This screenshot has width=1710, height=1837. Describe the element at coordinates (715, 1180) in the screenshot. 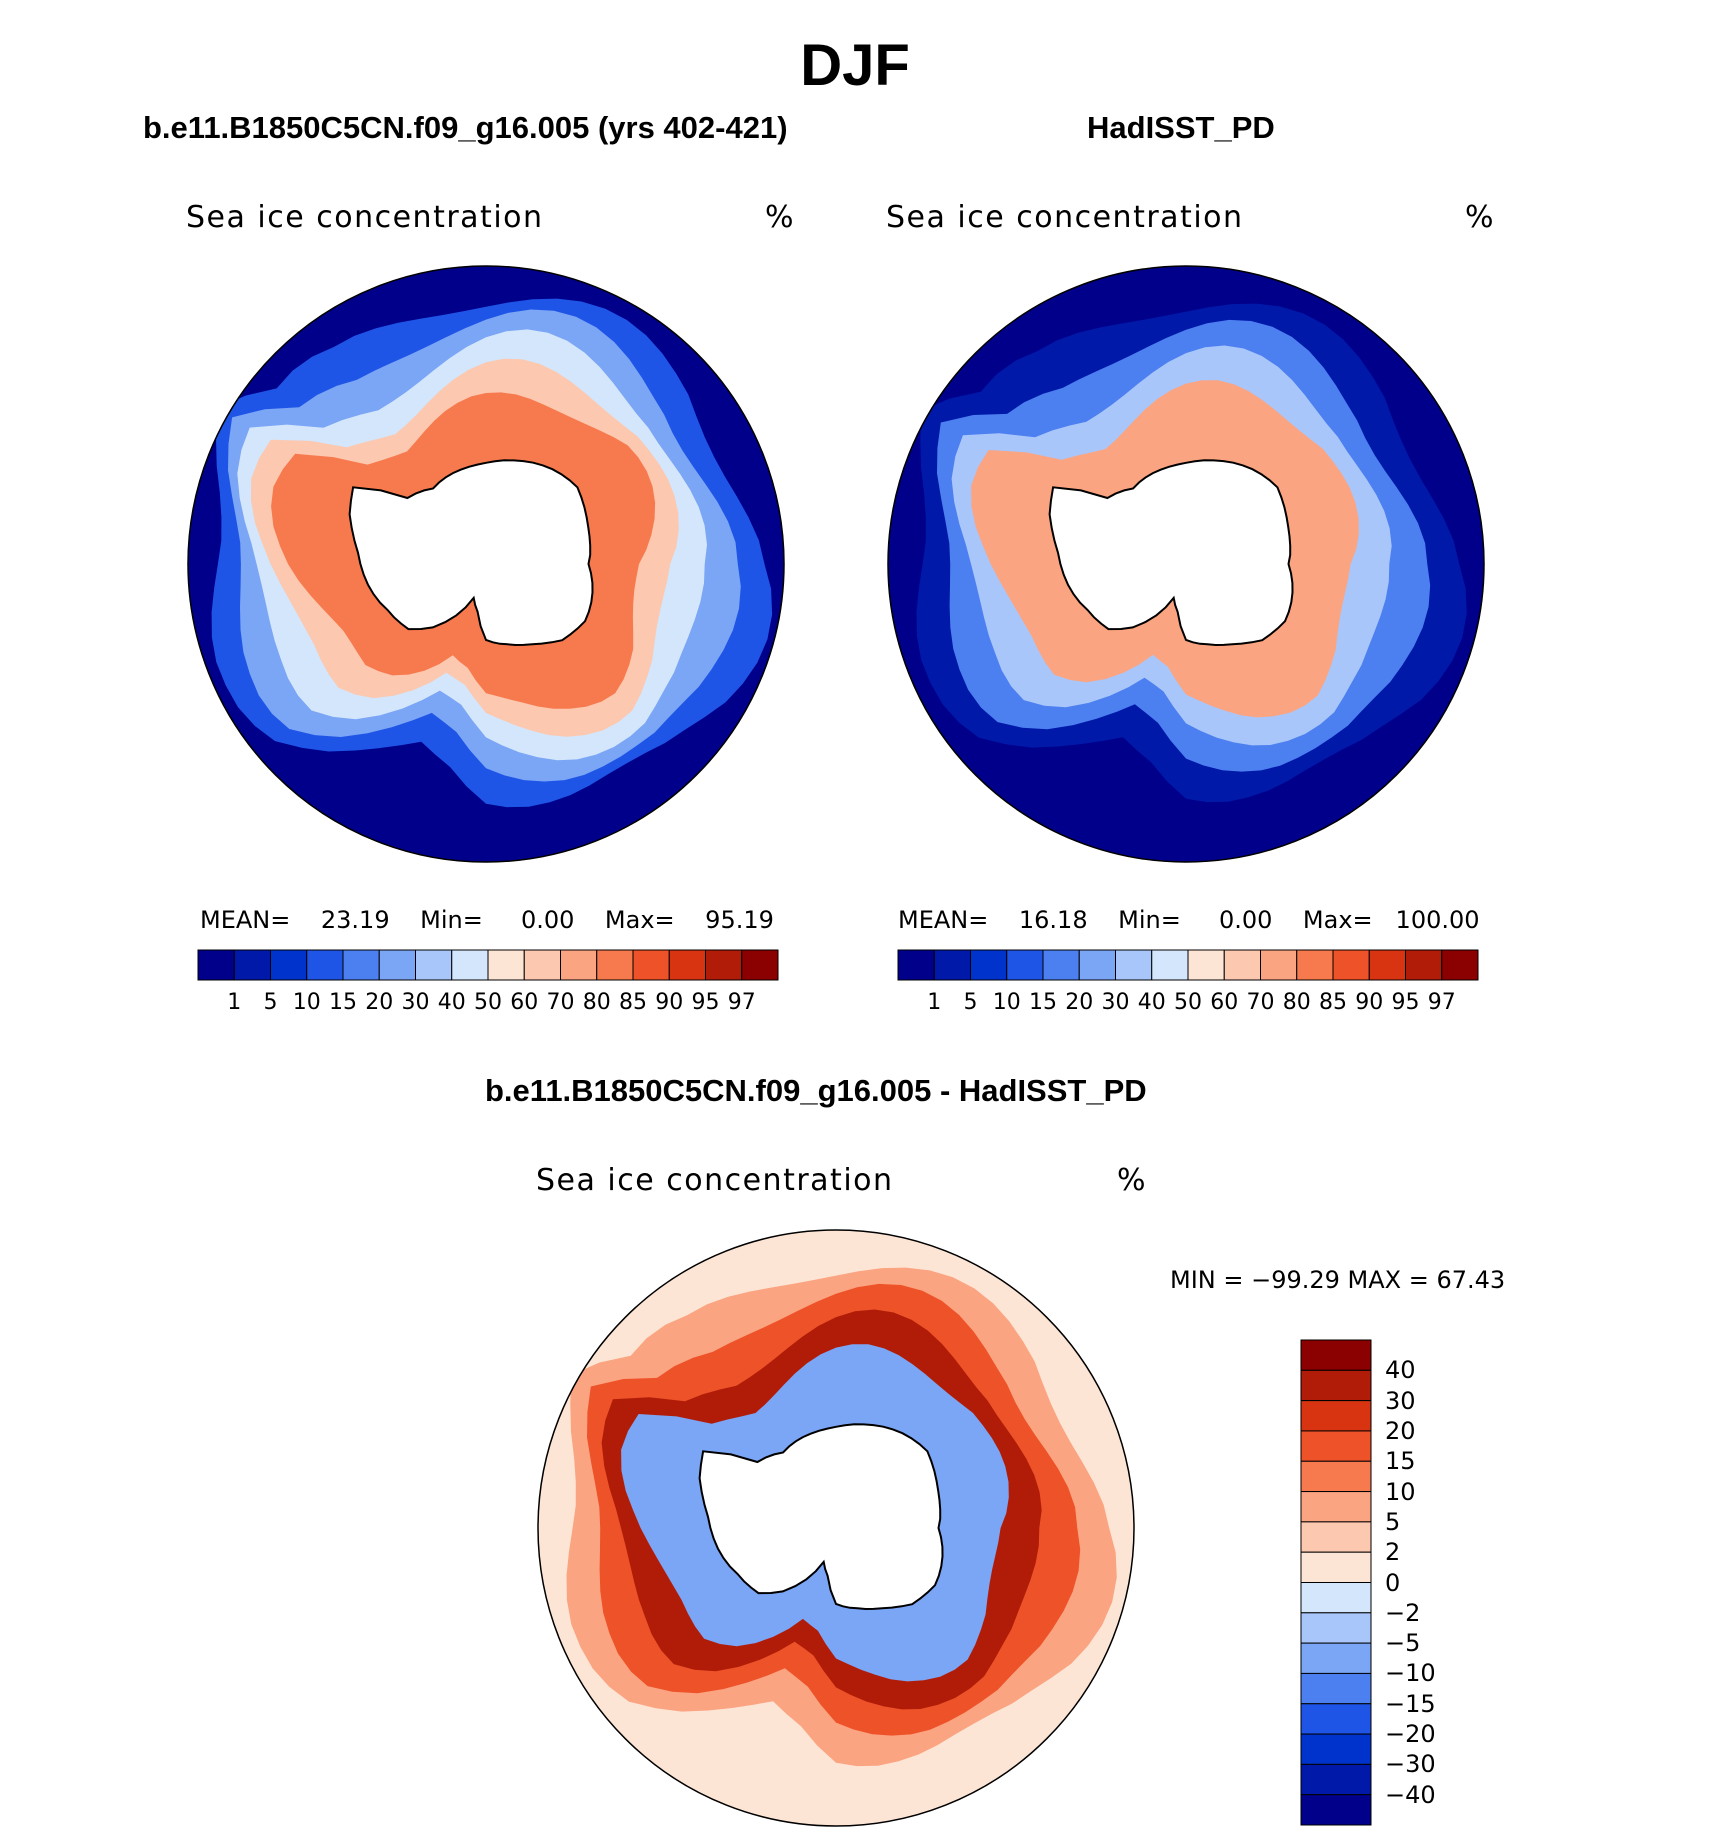

I see `diff-variable-label: Sea ice concentration` at that location.